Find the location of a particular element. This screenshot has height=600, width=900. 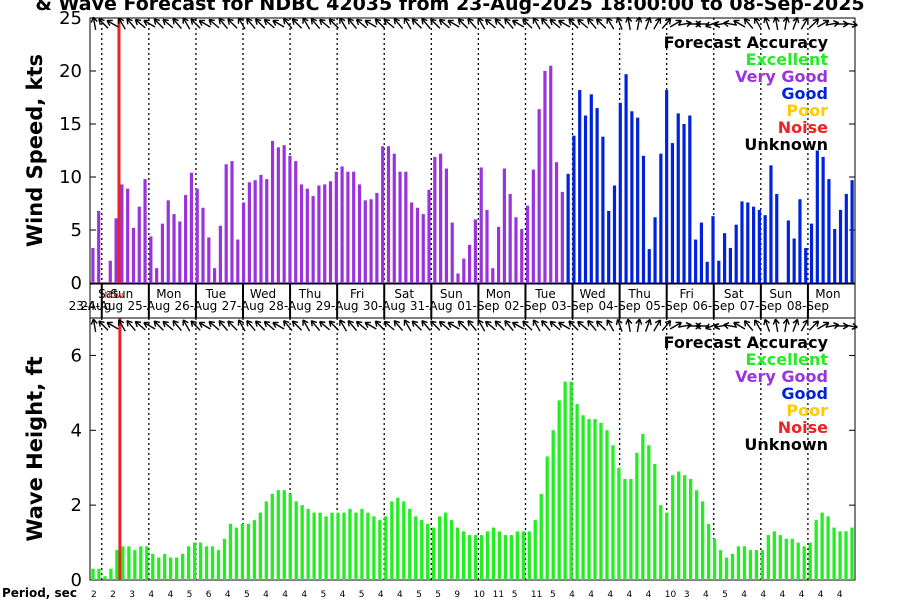

y-tick-label: 15 is located at coordinates (70, 124).